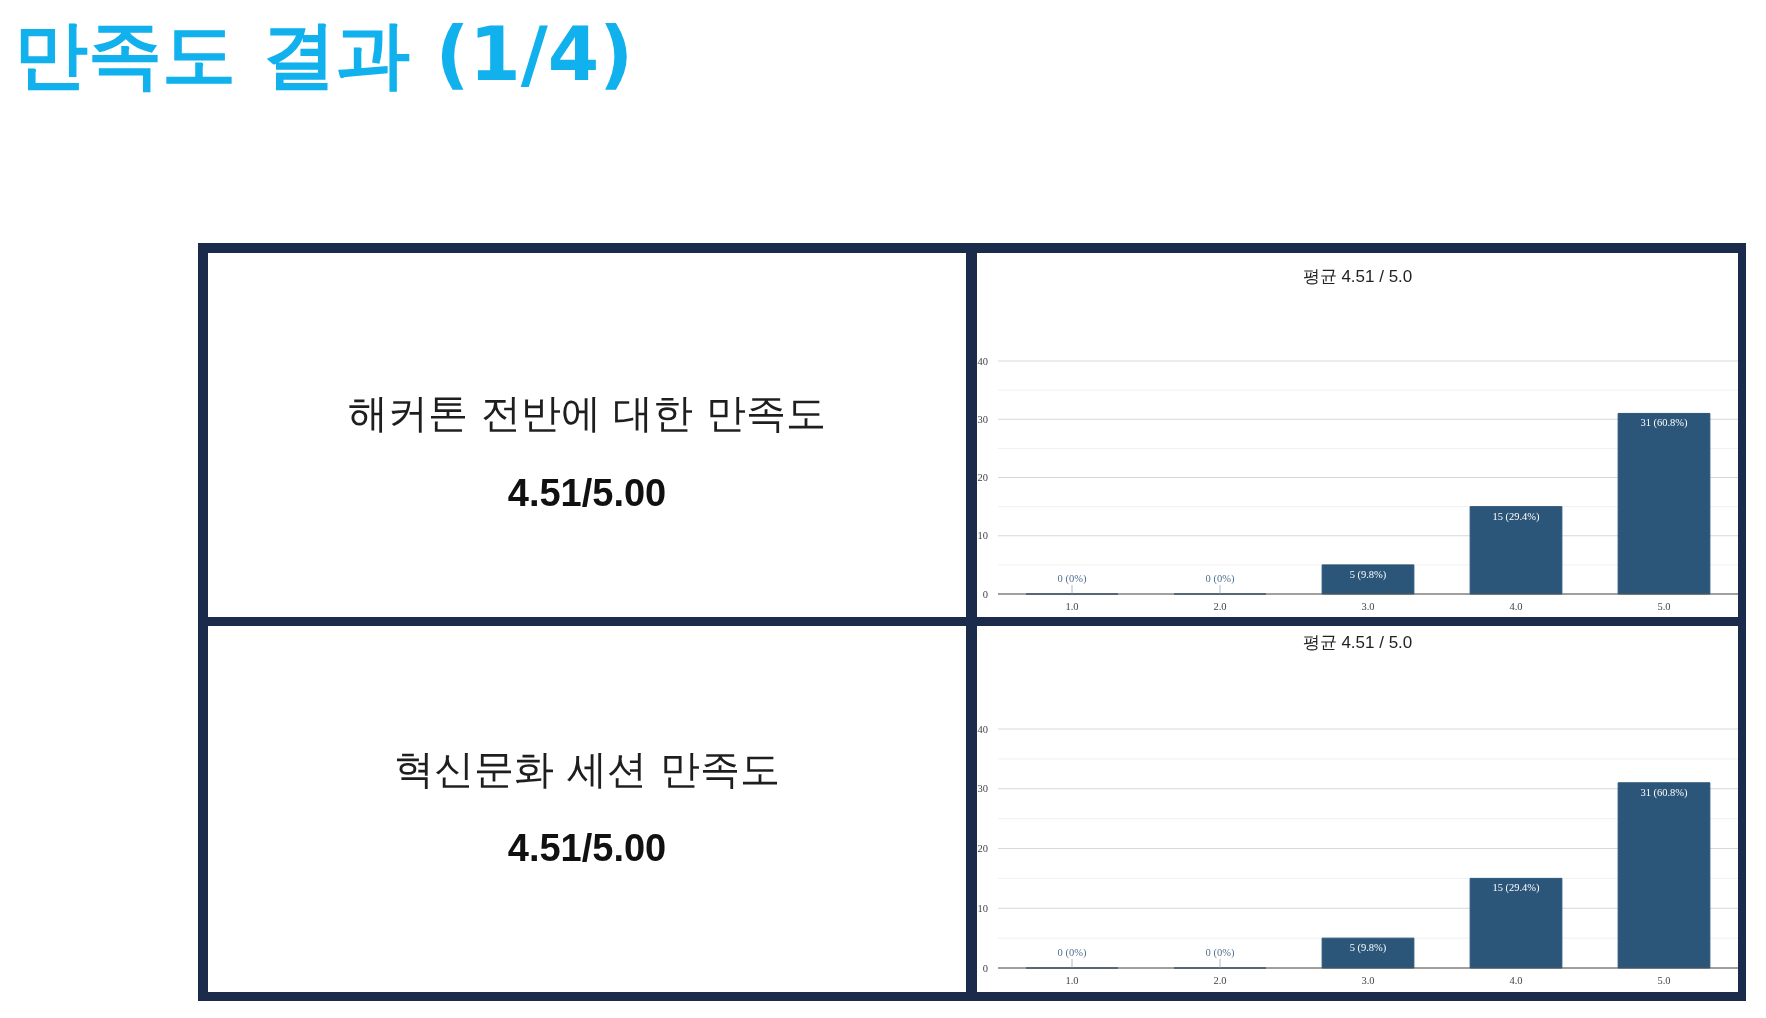 Image resolution: width=1766 pixels, height=1018 pixels. I want to click on title: 혁신문화 세션 만족도, so click(587, 769).